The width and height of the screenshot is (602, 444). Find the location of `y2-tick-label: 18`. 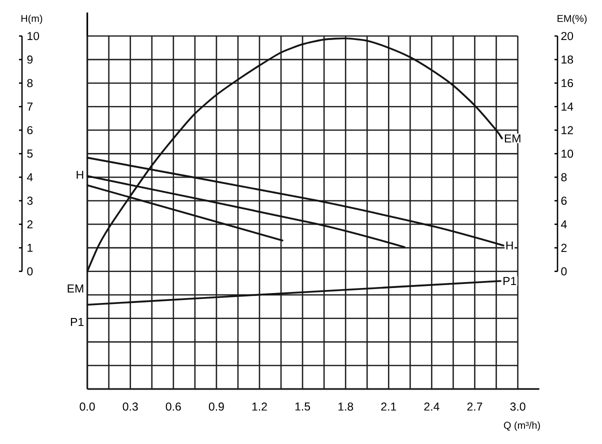

y2-tick-label: 18 is located at coordinates (568, 59).